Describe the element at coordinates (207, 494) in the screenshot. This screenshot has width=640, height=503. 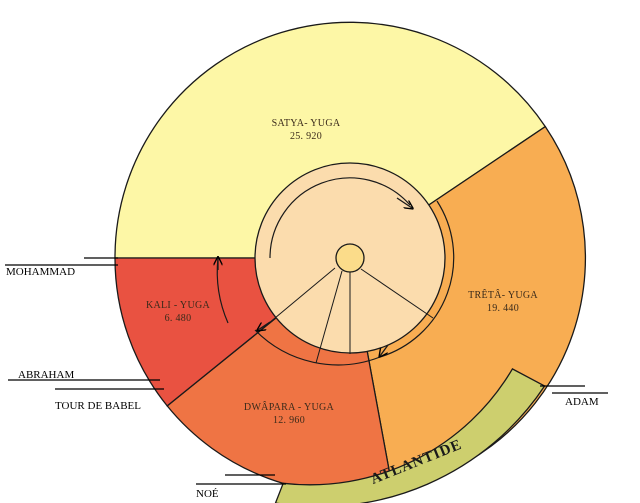
I see `noe-label: NOÉ` at that location.